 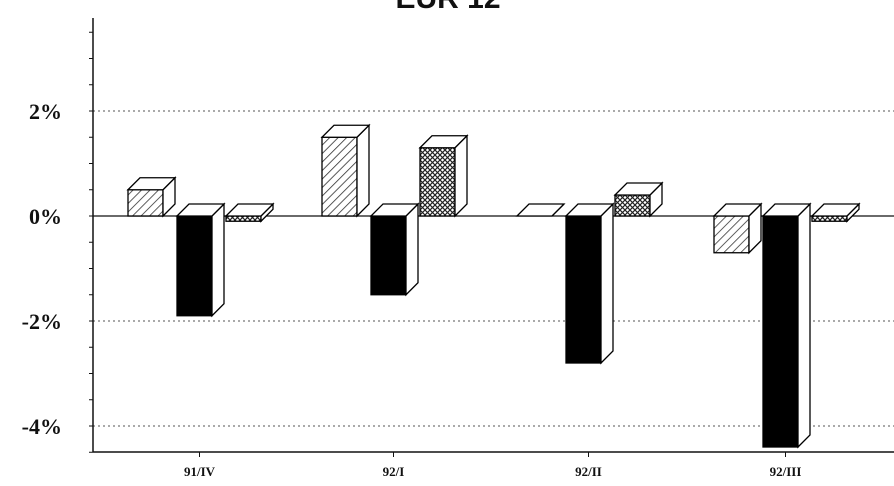 I want to click on y-tick-label: 0%, so click(x=45, y=216).